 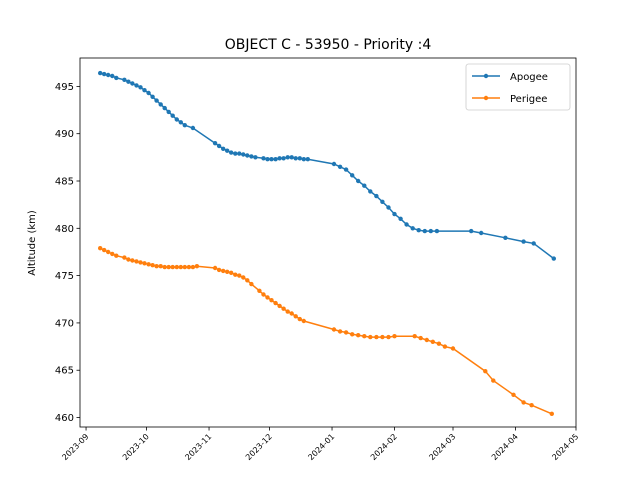 What do you see at coordinates (328, 45) in the screenshot?
I see `chart-title: OBJECT C - 53950 - Priority :4` at bounding box center [328, 45].